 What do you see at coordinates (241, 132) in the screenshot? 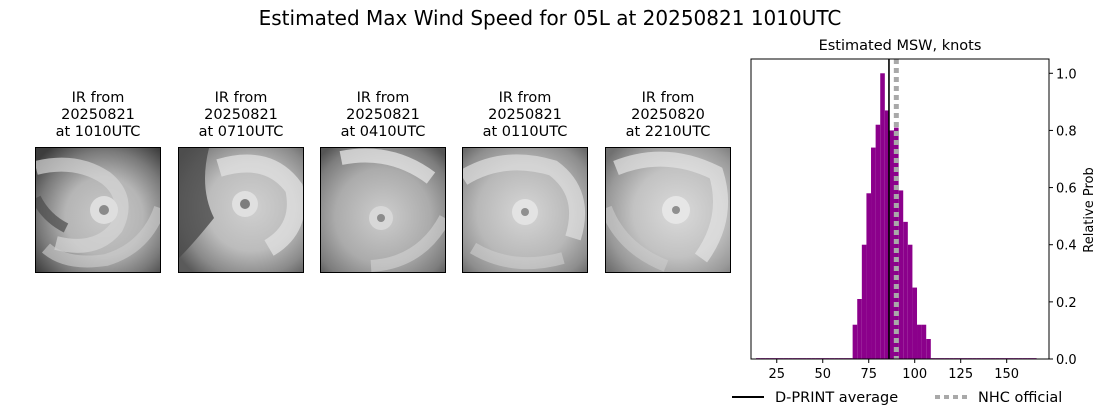
I see `ir-caption-time: at 0710UTC` at bounding box center [241, 132].